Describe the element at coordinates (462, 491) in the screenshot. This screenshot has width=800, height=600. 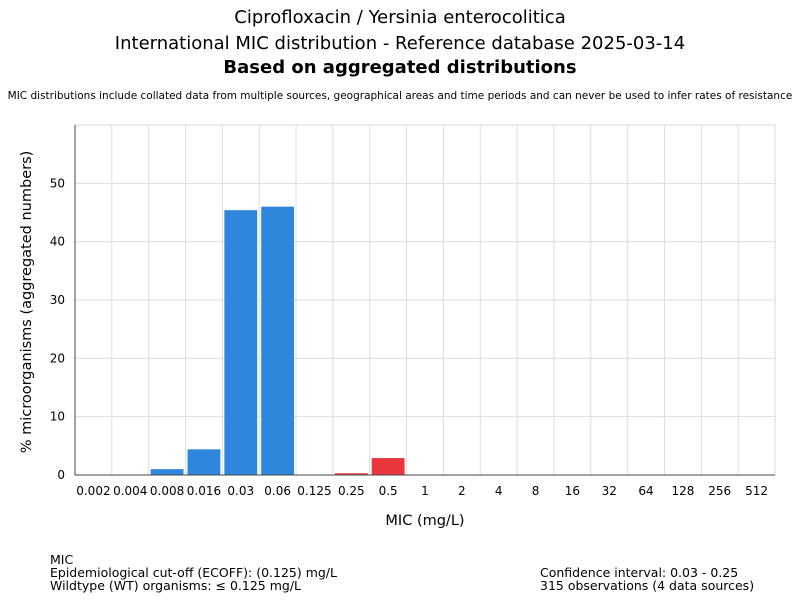
I see `x-tick-label: 2` at that location.